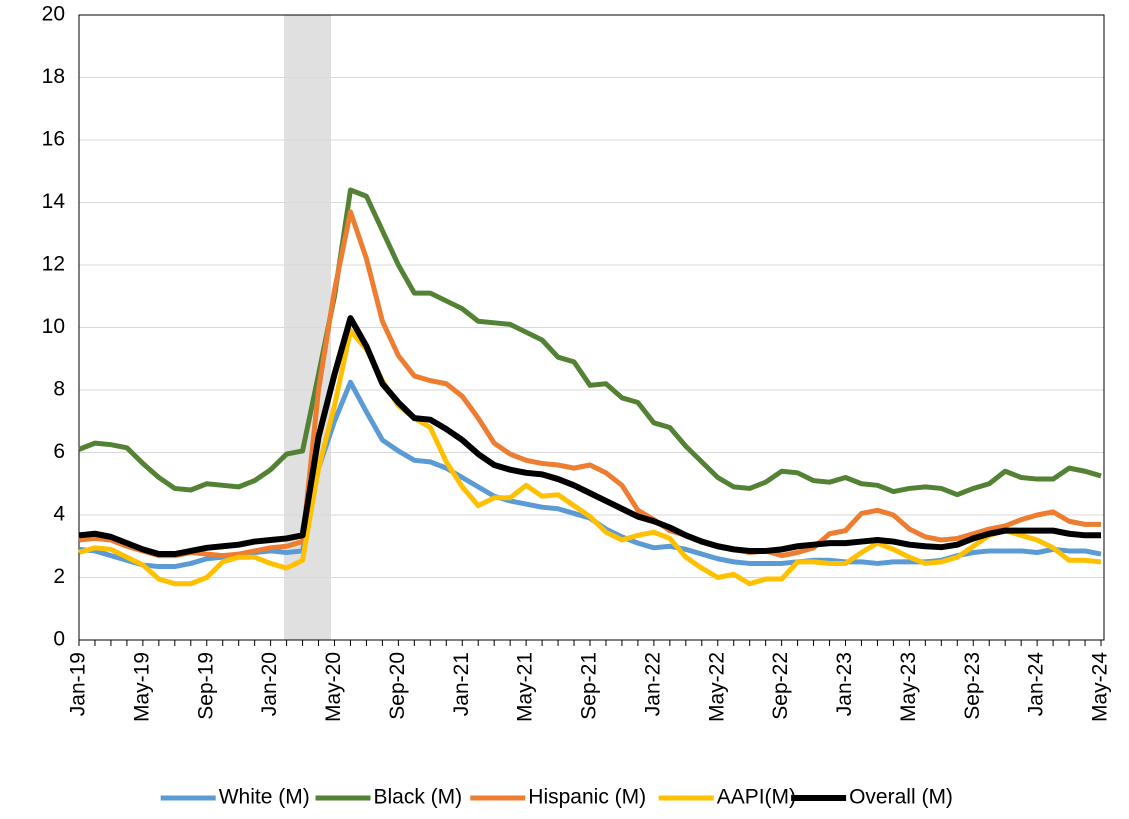  I want to click on x-tick-label: Sep-19, so click(205, 686).